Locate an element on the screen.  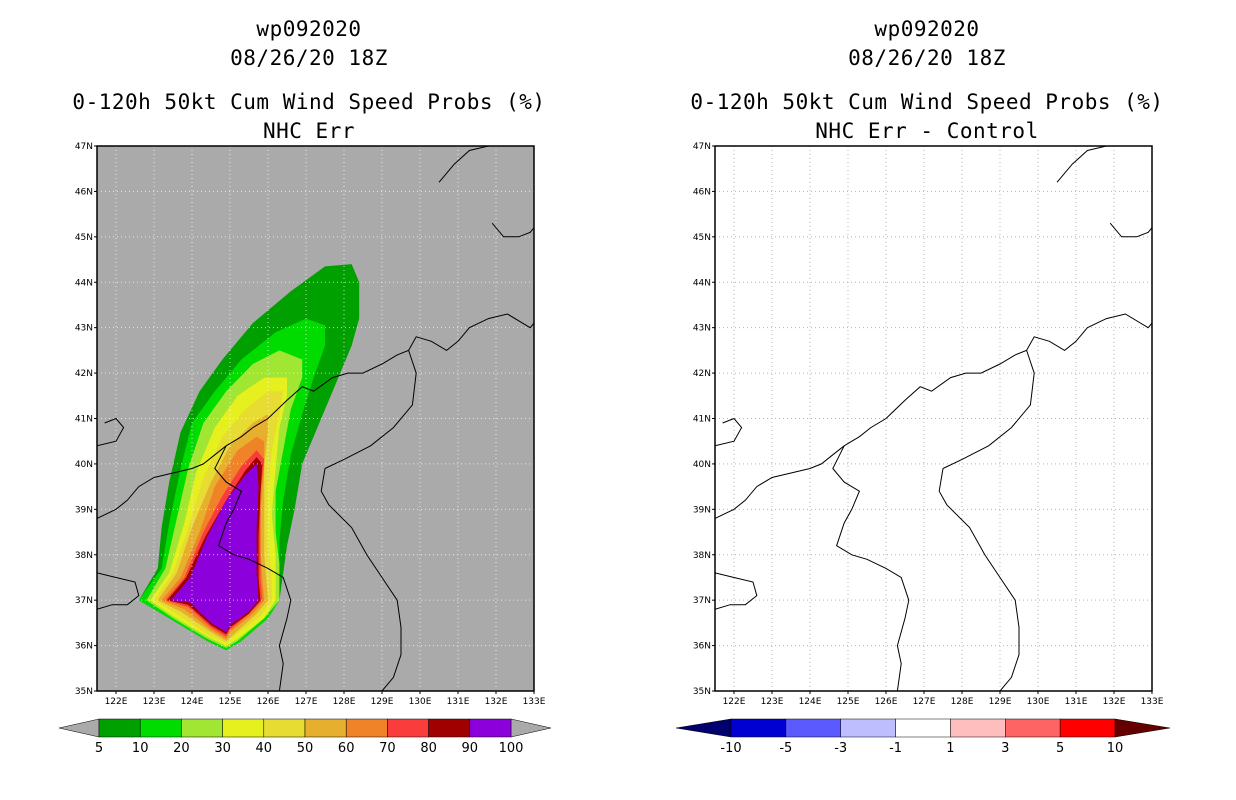
left-title-product: 0-120h 50kt Cum Wind Speed Probs (%) is located at coordinates (309, 102).